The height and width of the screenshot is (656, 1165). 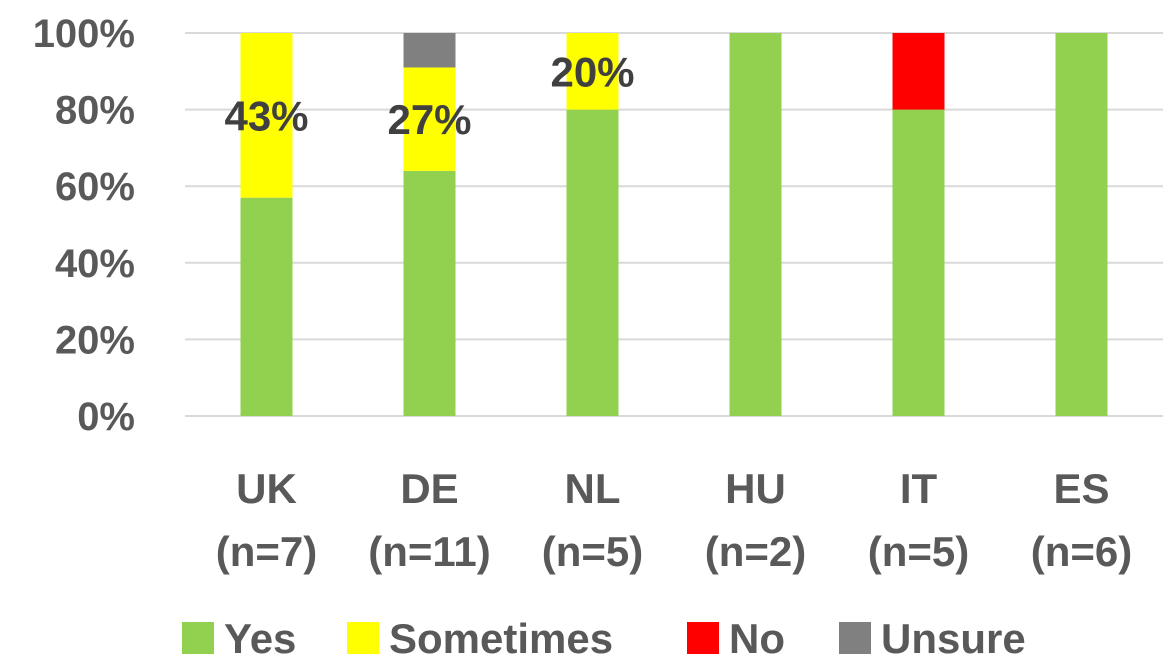 I want to click on category-label: IT, so click(x=919, y=488).